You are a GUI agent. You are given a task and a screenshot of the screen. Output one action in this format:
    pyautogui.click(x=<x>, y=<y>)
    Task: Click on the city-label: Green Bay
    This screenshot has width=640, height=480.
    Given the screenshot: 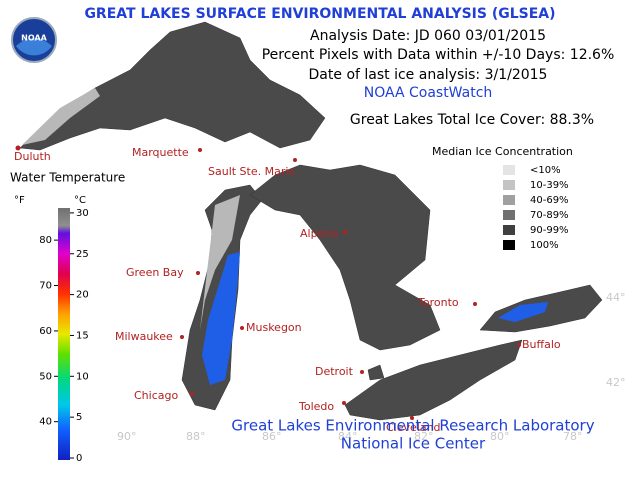 What is the action you would take?
    pyautogui.click(x=155, y=272)
    